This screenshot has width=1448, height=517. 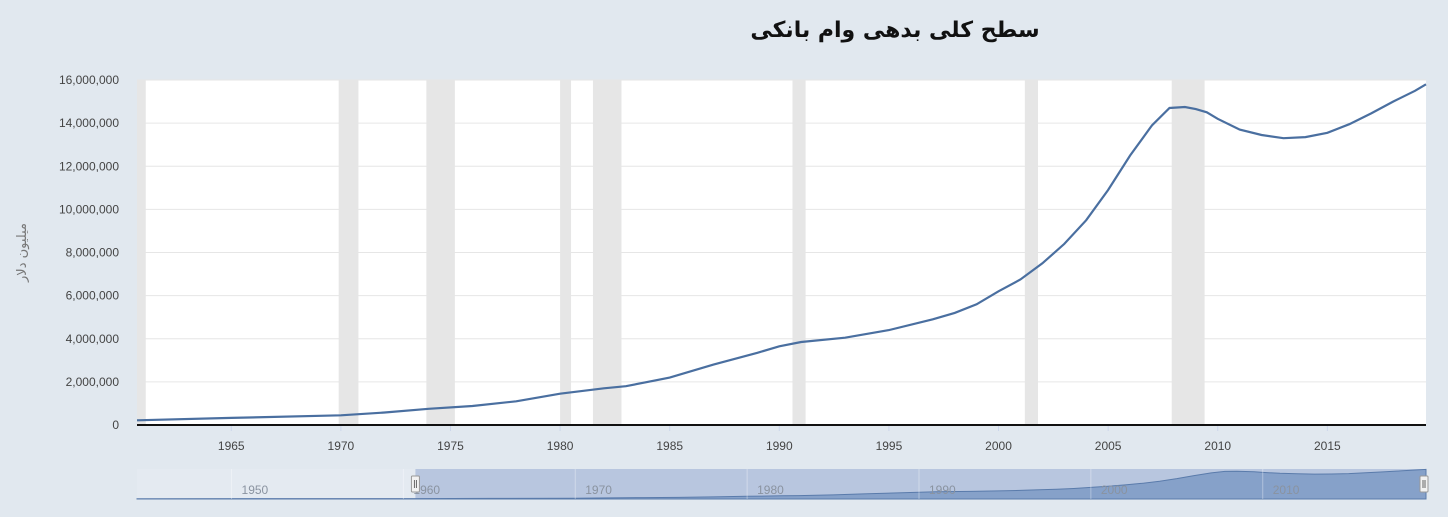 I want to click on x-tick-label: 2015, so click(x=1327, y=446).